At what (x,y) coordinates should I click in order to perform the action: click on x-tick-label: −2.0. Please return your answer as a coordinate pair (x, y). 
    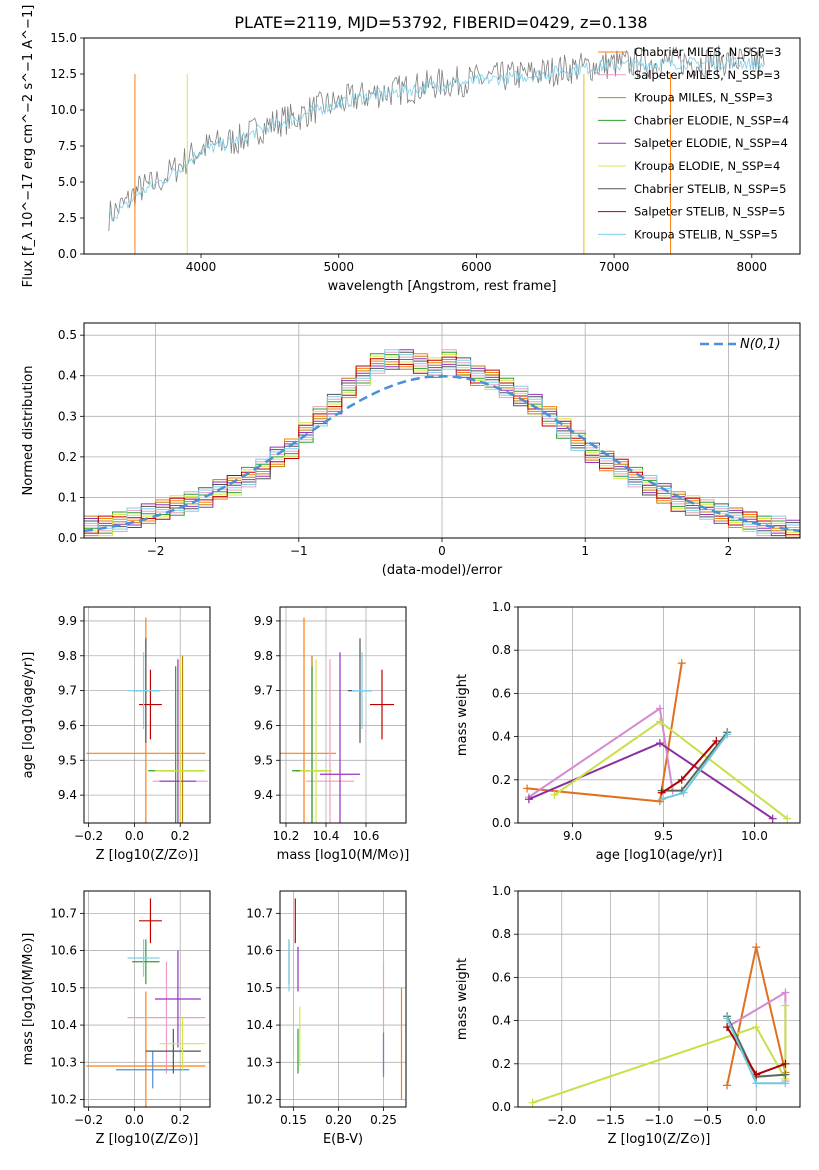
    Looking at the image, I should click on (561, 1120).